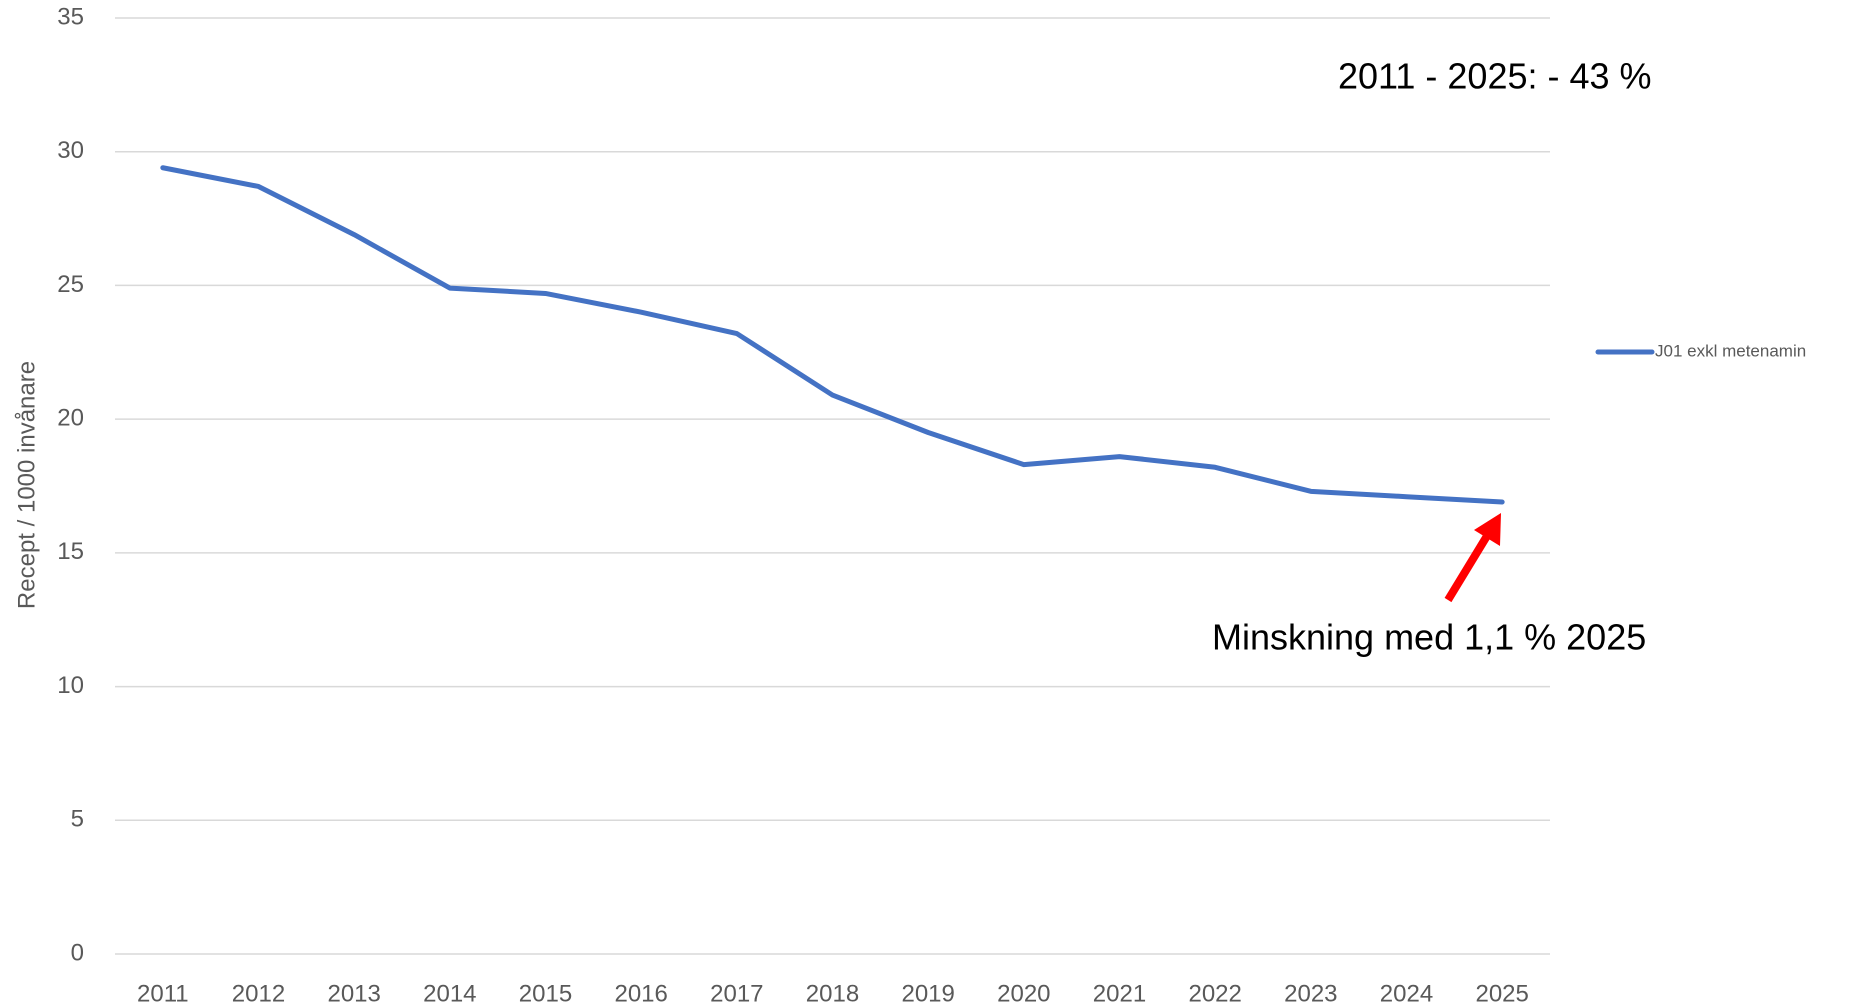  Describe the element at coordinates (70, 284) in the screenshot. I see `y-tick-label: 25` at that location.